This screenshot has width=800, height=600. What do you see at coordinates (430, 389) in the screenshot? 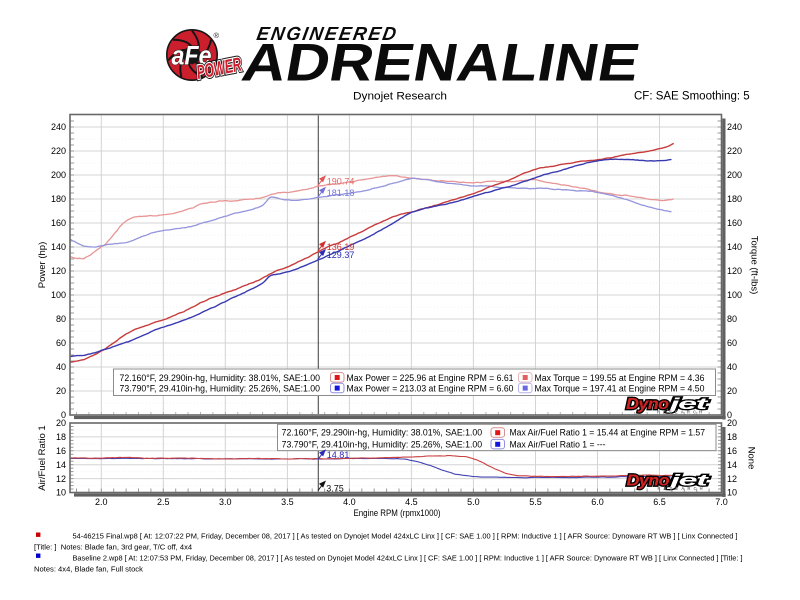
I see `svg-text:Max Power = 213.03 at Engine R: Max Power = 213.03 at Engine RPM = 6.60` at bounding box center [430, 389].